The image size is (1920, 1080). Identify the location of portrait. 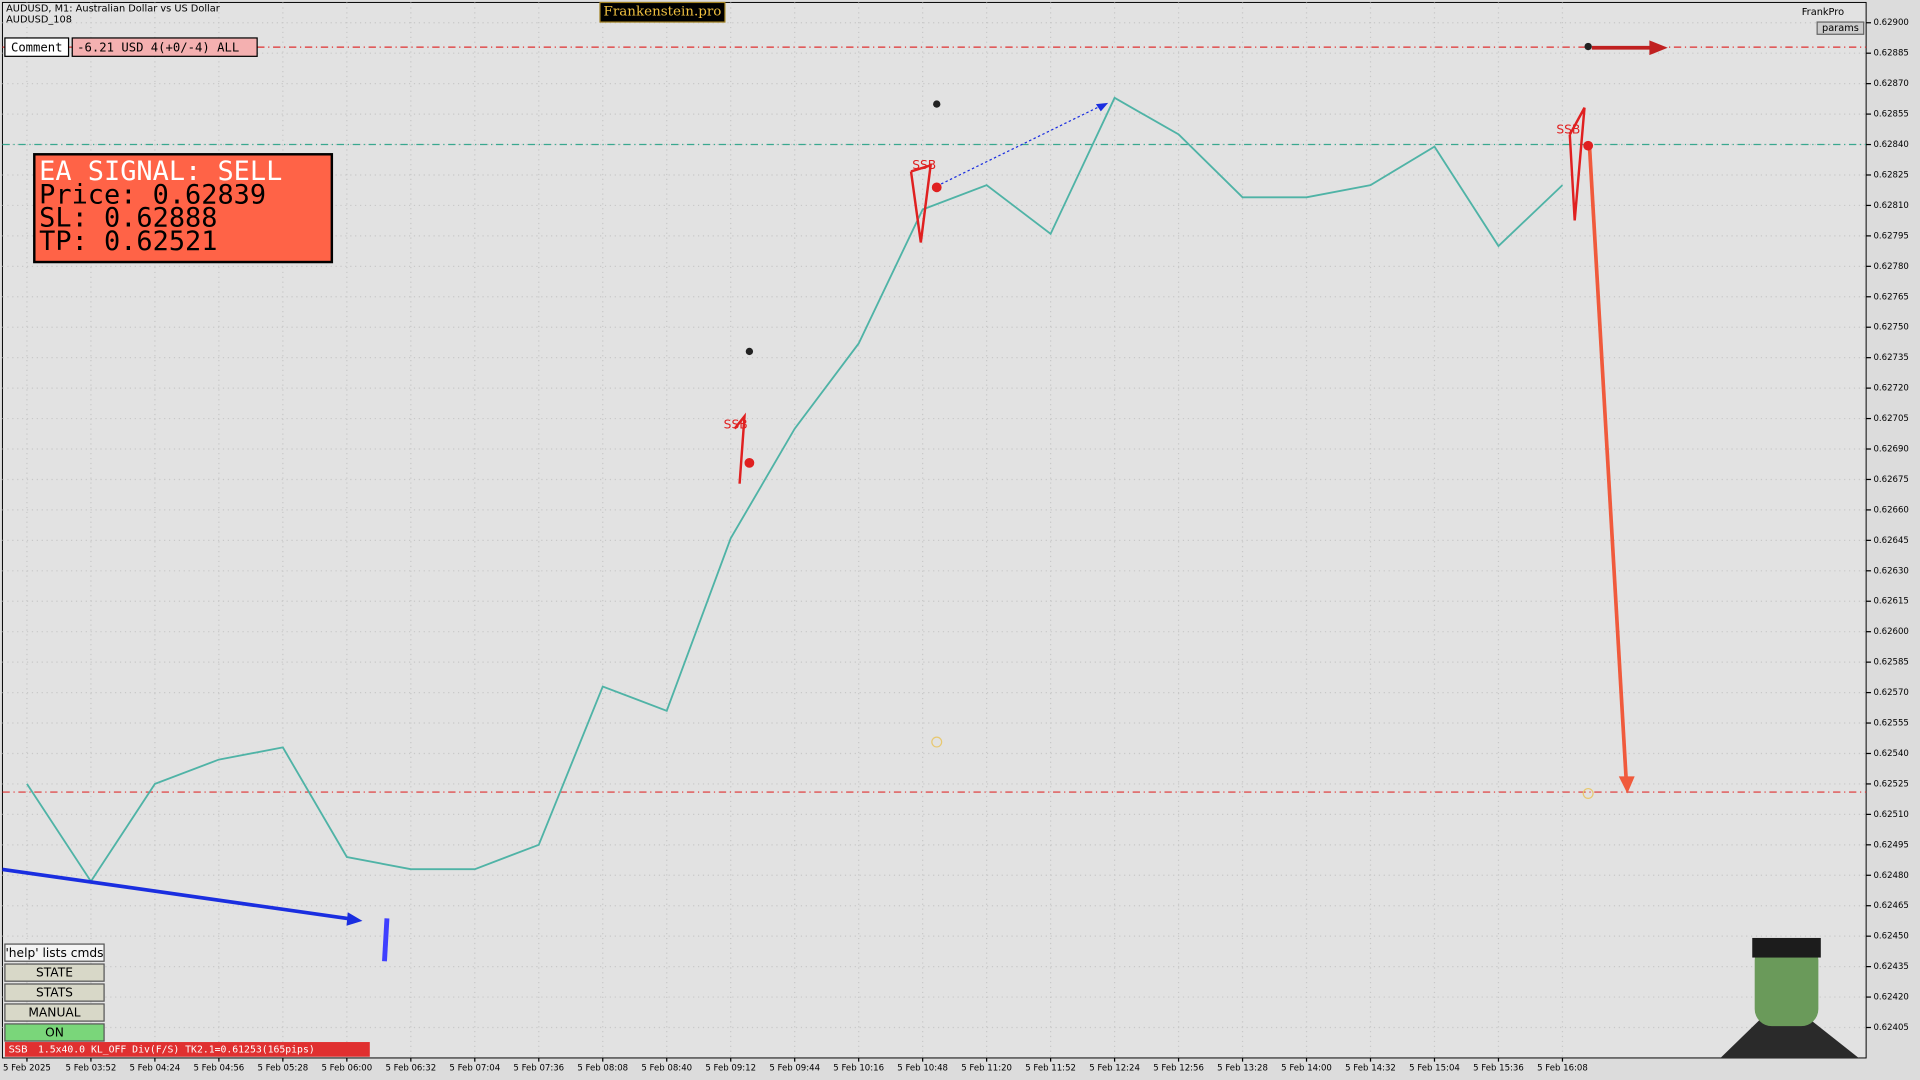
(1789, 997).